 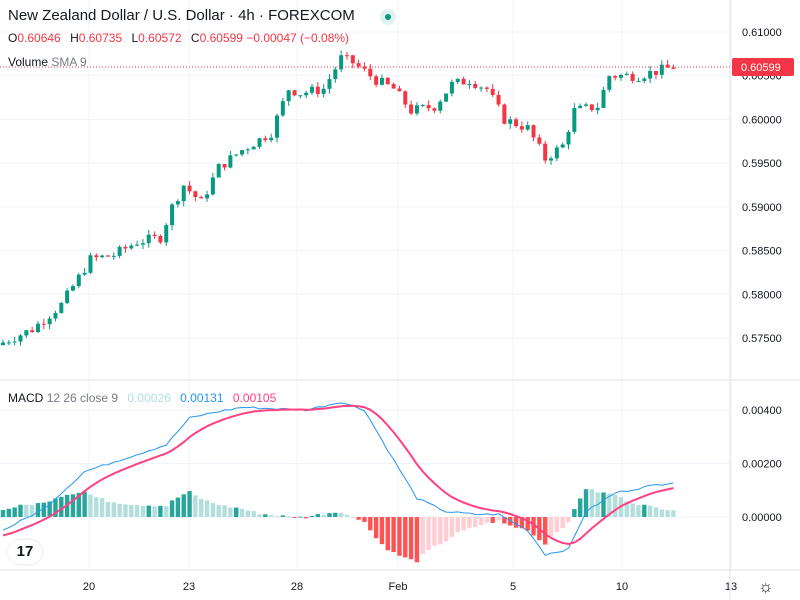 I want to click on price-tick: 0.59000, so click(x=762, y=208).